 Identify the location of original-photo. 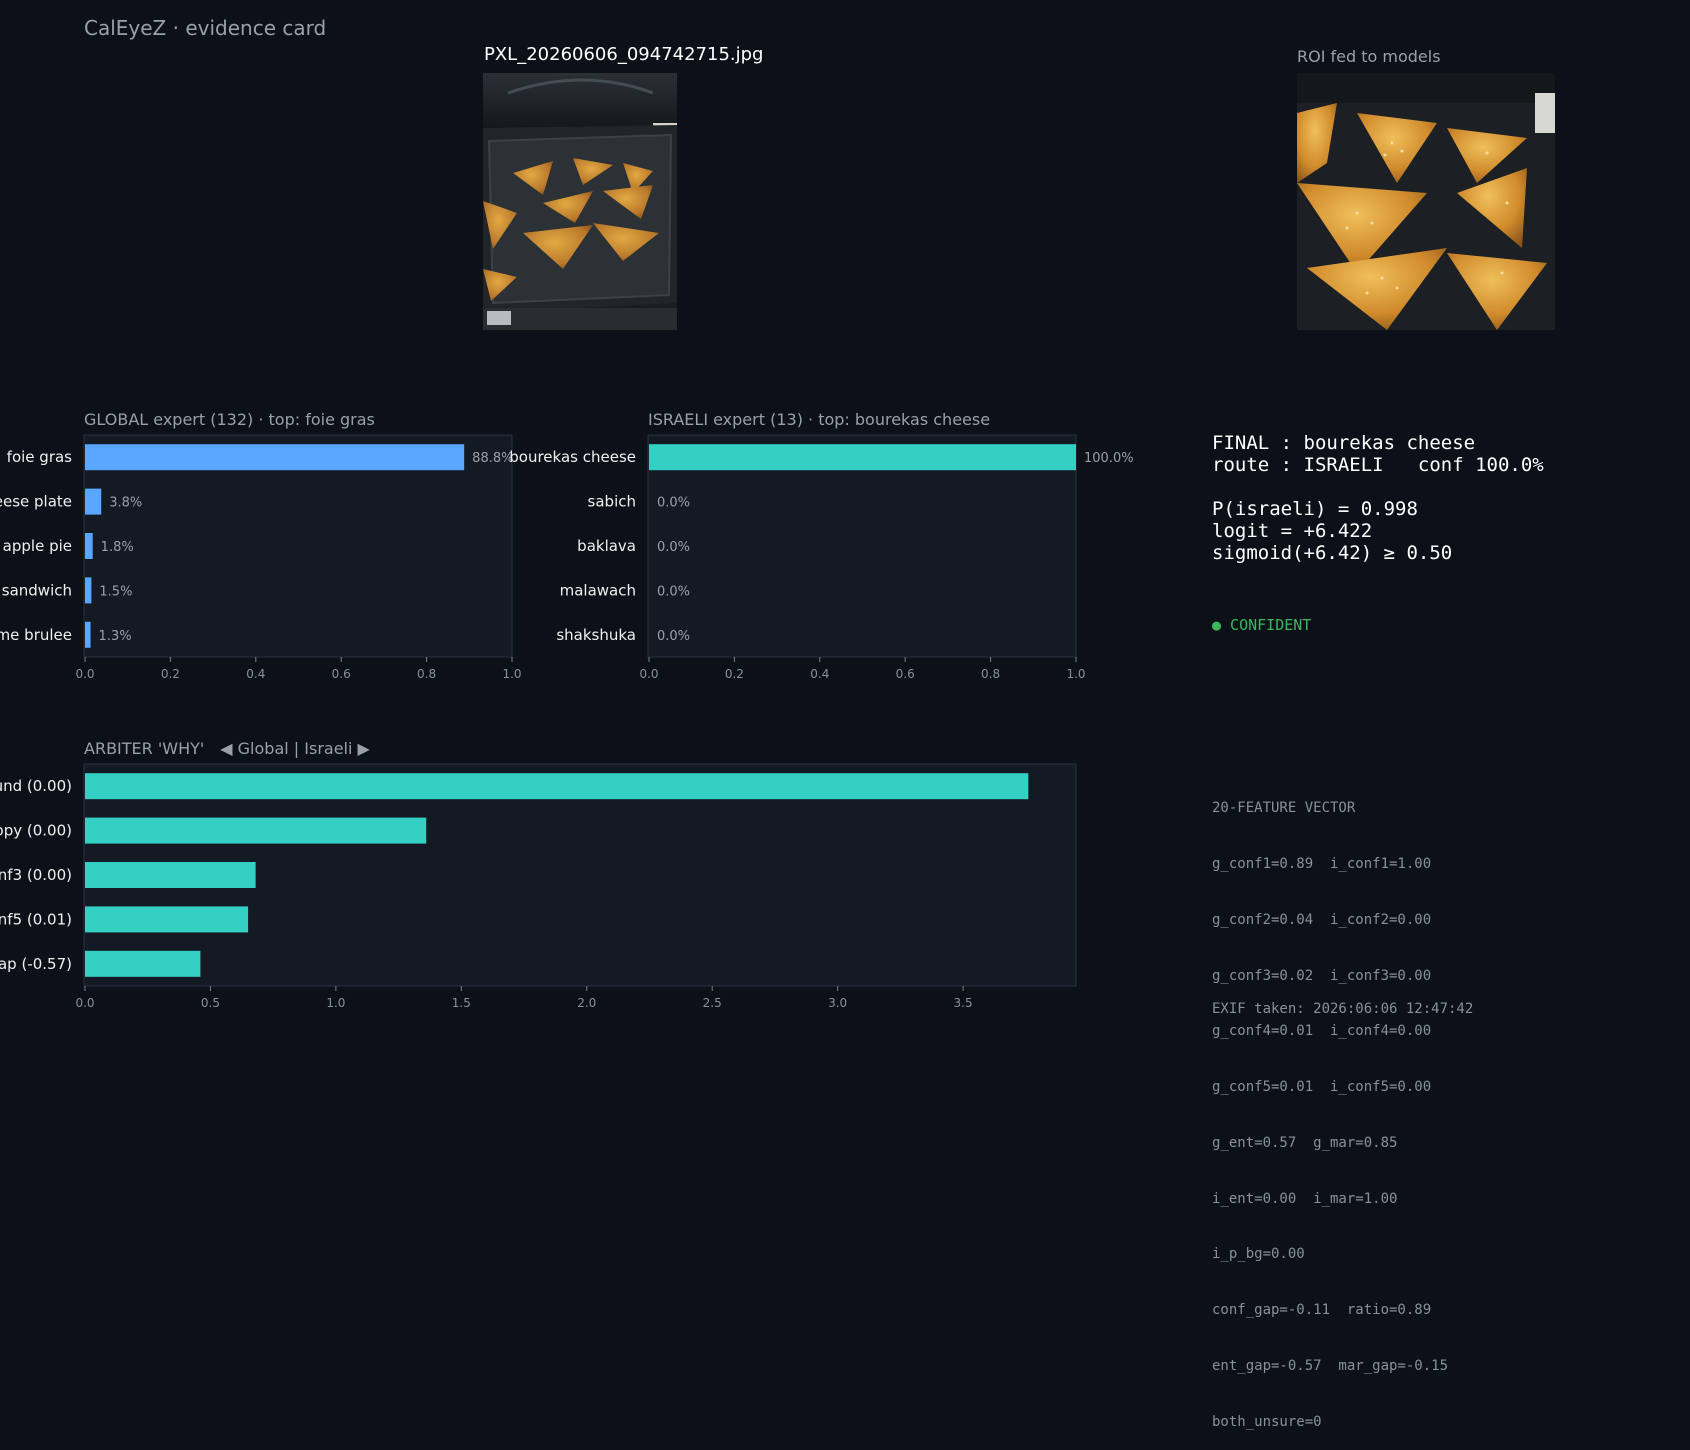
(580, 201).